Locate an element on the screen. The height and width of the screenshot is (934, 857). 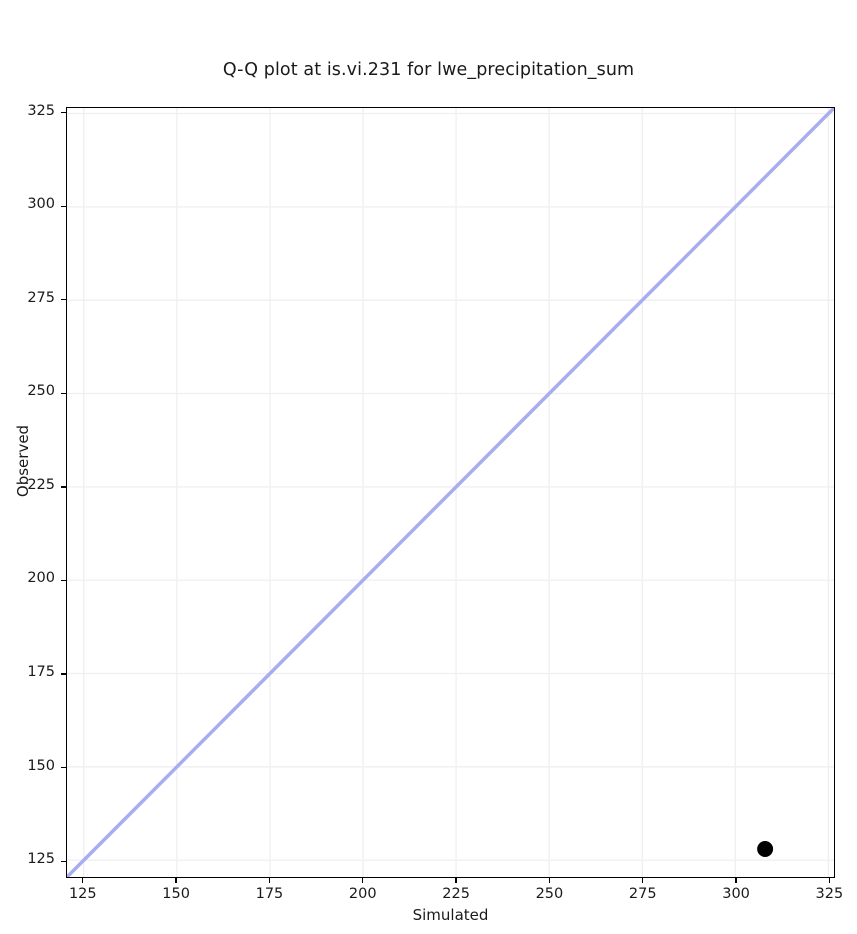
x-tick-label: 325 is located at coordinates (829, 894).